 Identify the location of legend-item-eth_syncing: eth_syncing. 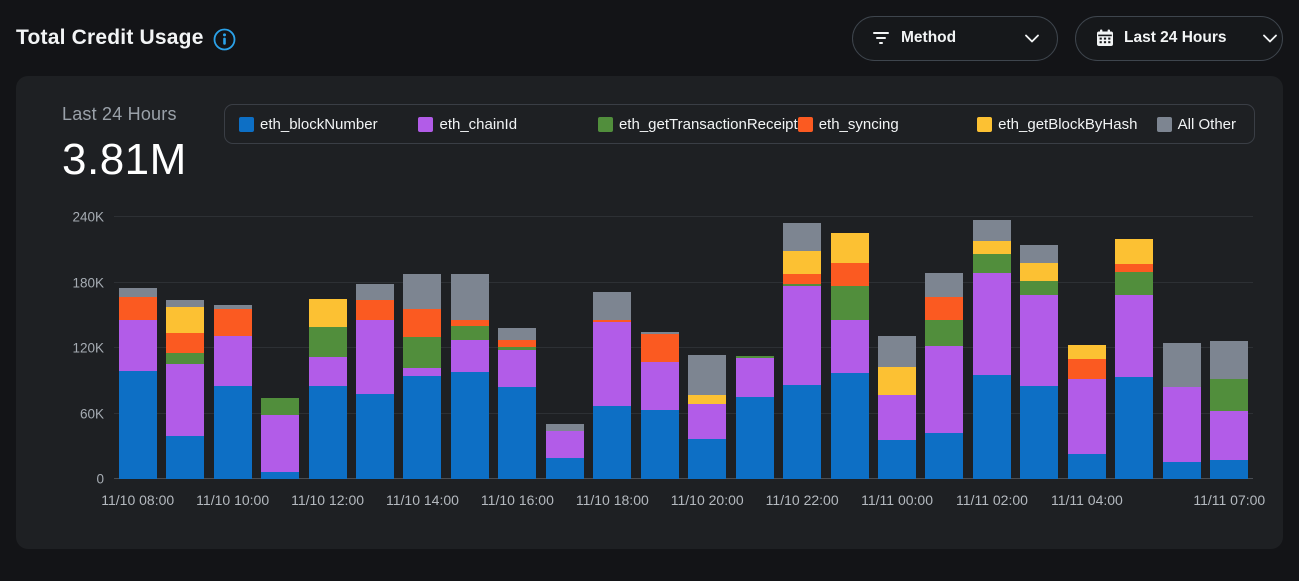
(887, 124).